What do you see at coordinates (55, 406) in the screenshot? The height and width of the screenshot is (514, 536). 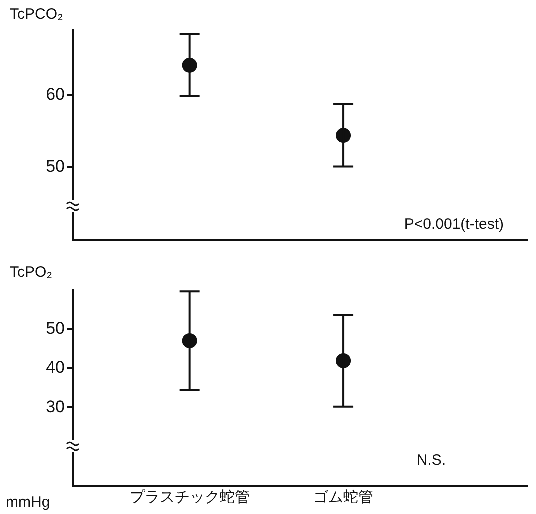 I see `y-tick-label: 30` at bounding box center [55, 406].